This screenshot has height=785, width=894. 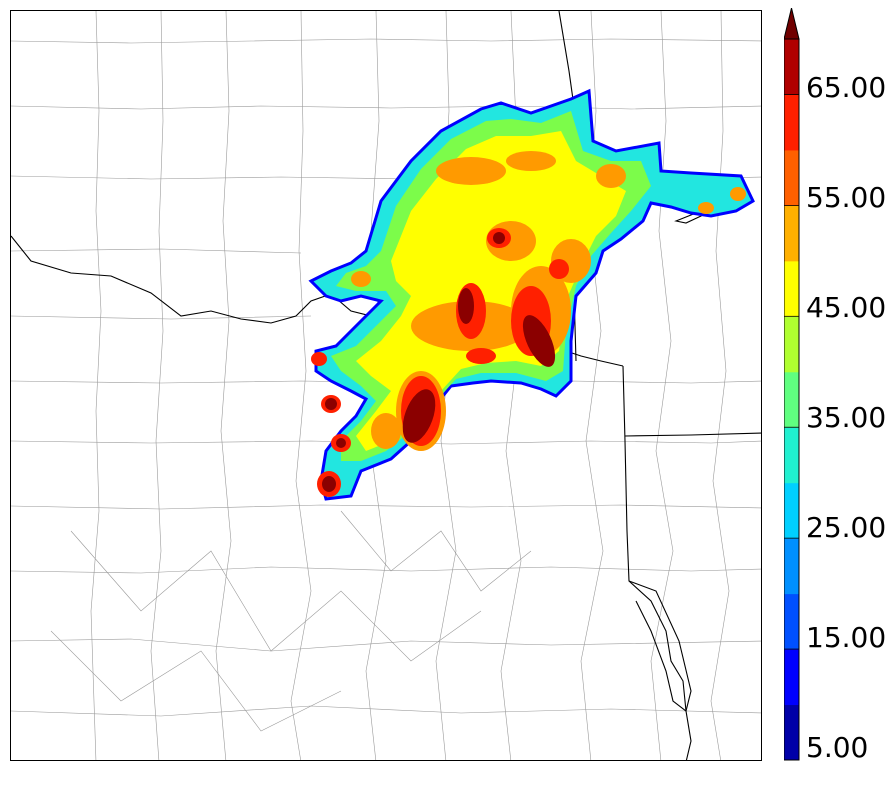 I want to click on colorbar-extend-arrow, so click(x=792, y=24).